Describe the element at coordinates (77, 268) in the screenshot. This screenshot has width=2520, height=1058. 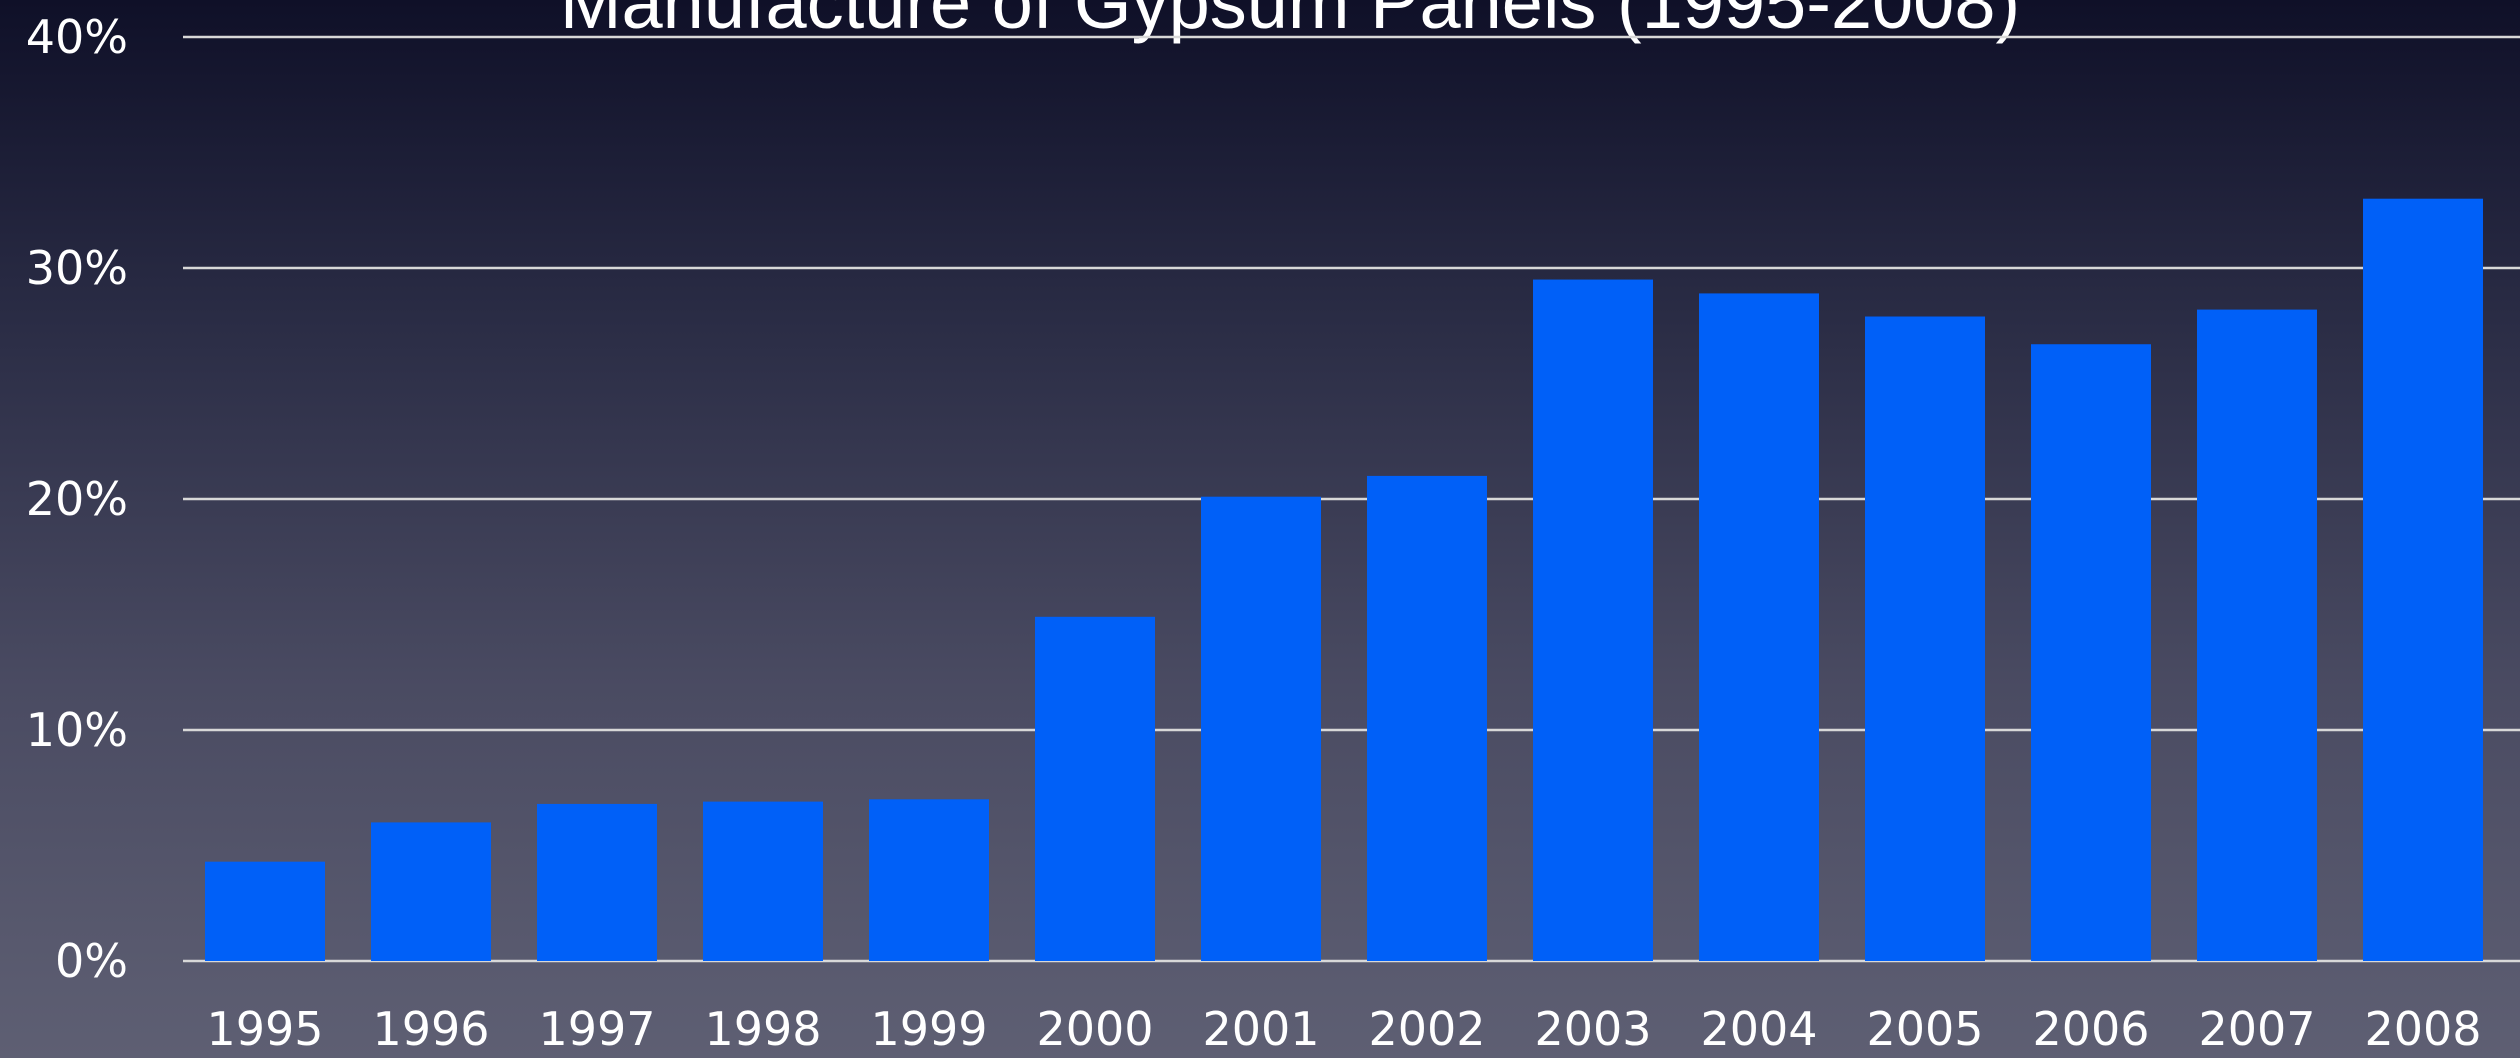
I see `y-tick-label: 30%` at that location.